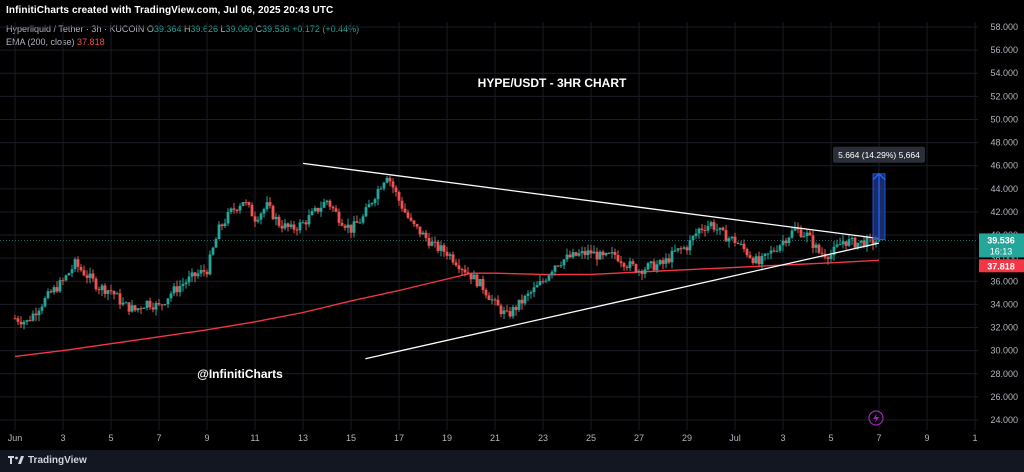 This screenshot has width=1024, height=472. What do you see at coordinates (735, 438) in the screenshot?
I see `x-tick-label: Jul` at bounding box center [735, 438].